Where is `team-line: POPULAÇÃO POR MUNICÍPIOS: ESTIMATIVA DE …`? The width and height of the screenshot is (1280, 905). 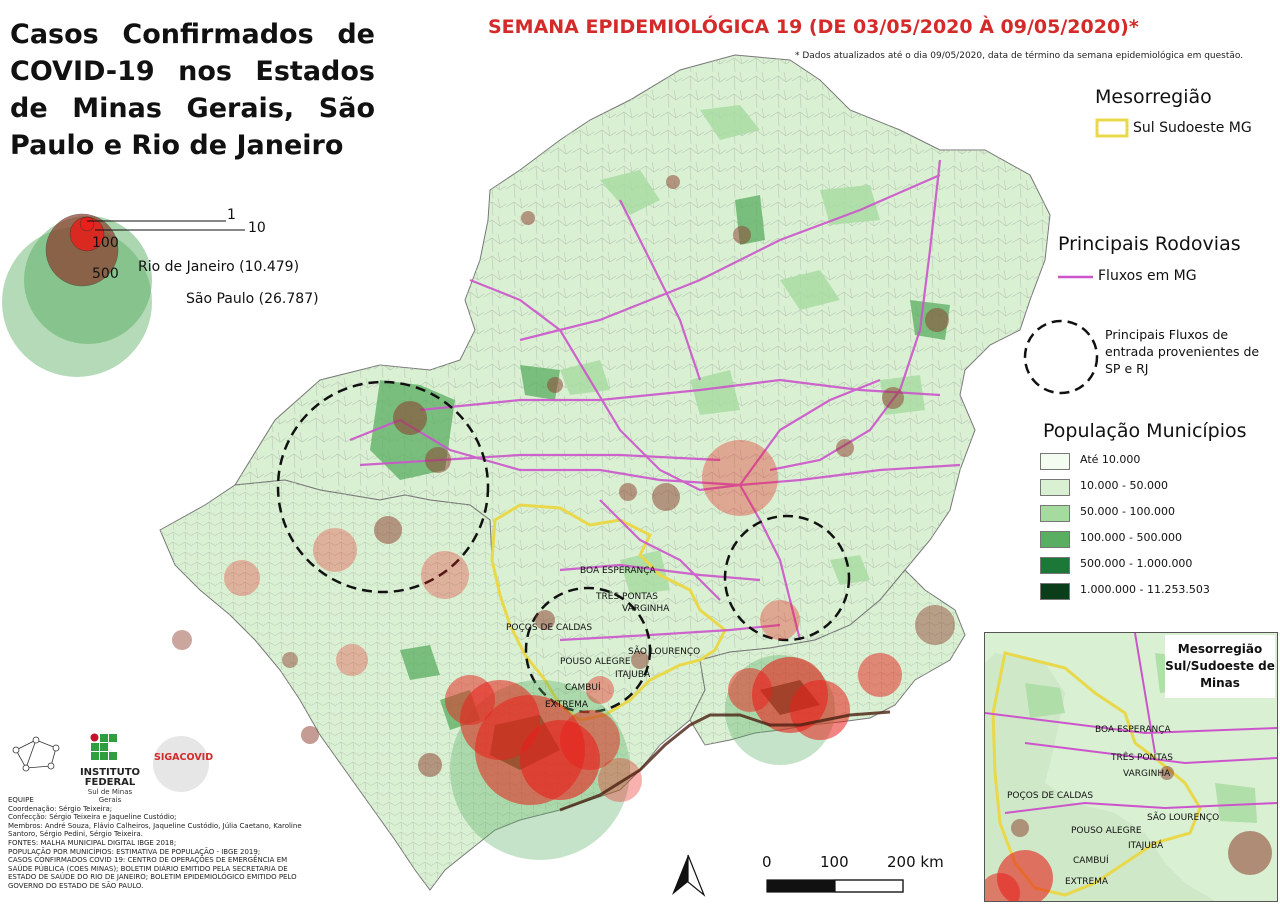
team-line: POPULAÇÃO POR MUNICÍPIOS: ESTIMATIVA DE … is located at coordinates (134, 851).